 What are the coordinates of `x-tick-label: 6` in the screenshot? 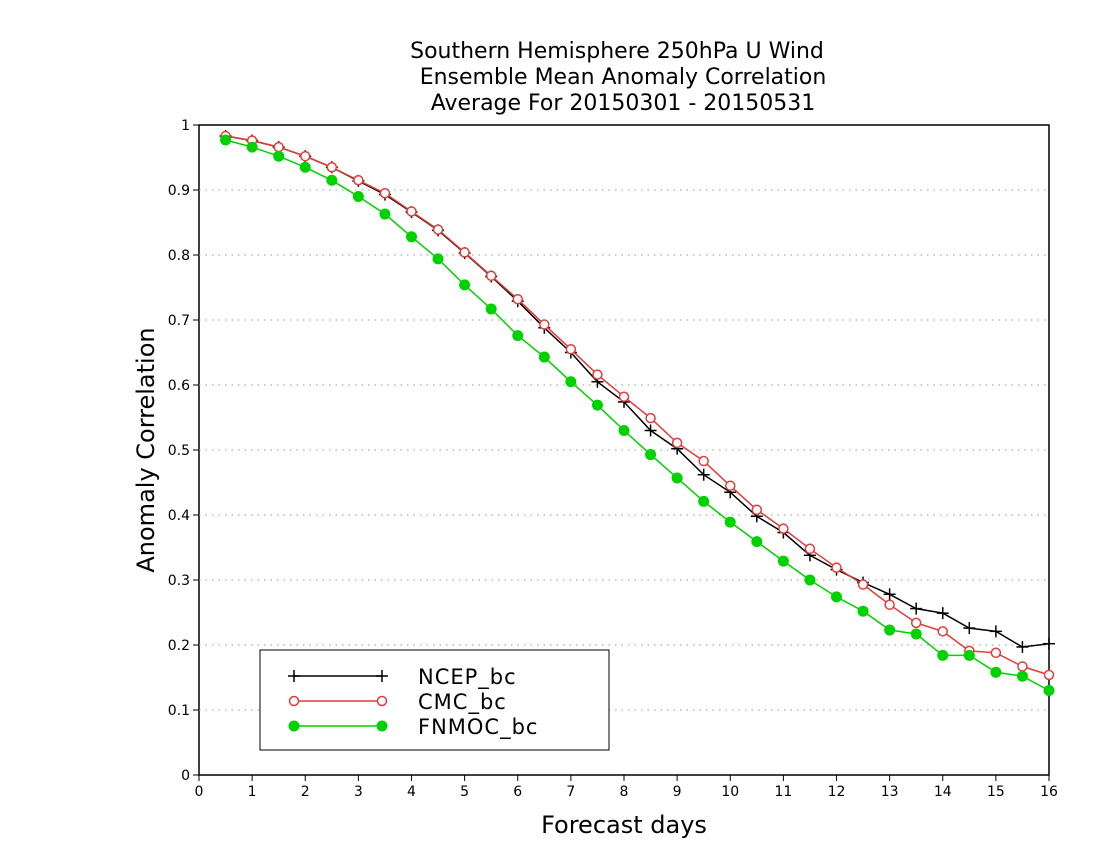 It's located at (517, 792).